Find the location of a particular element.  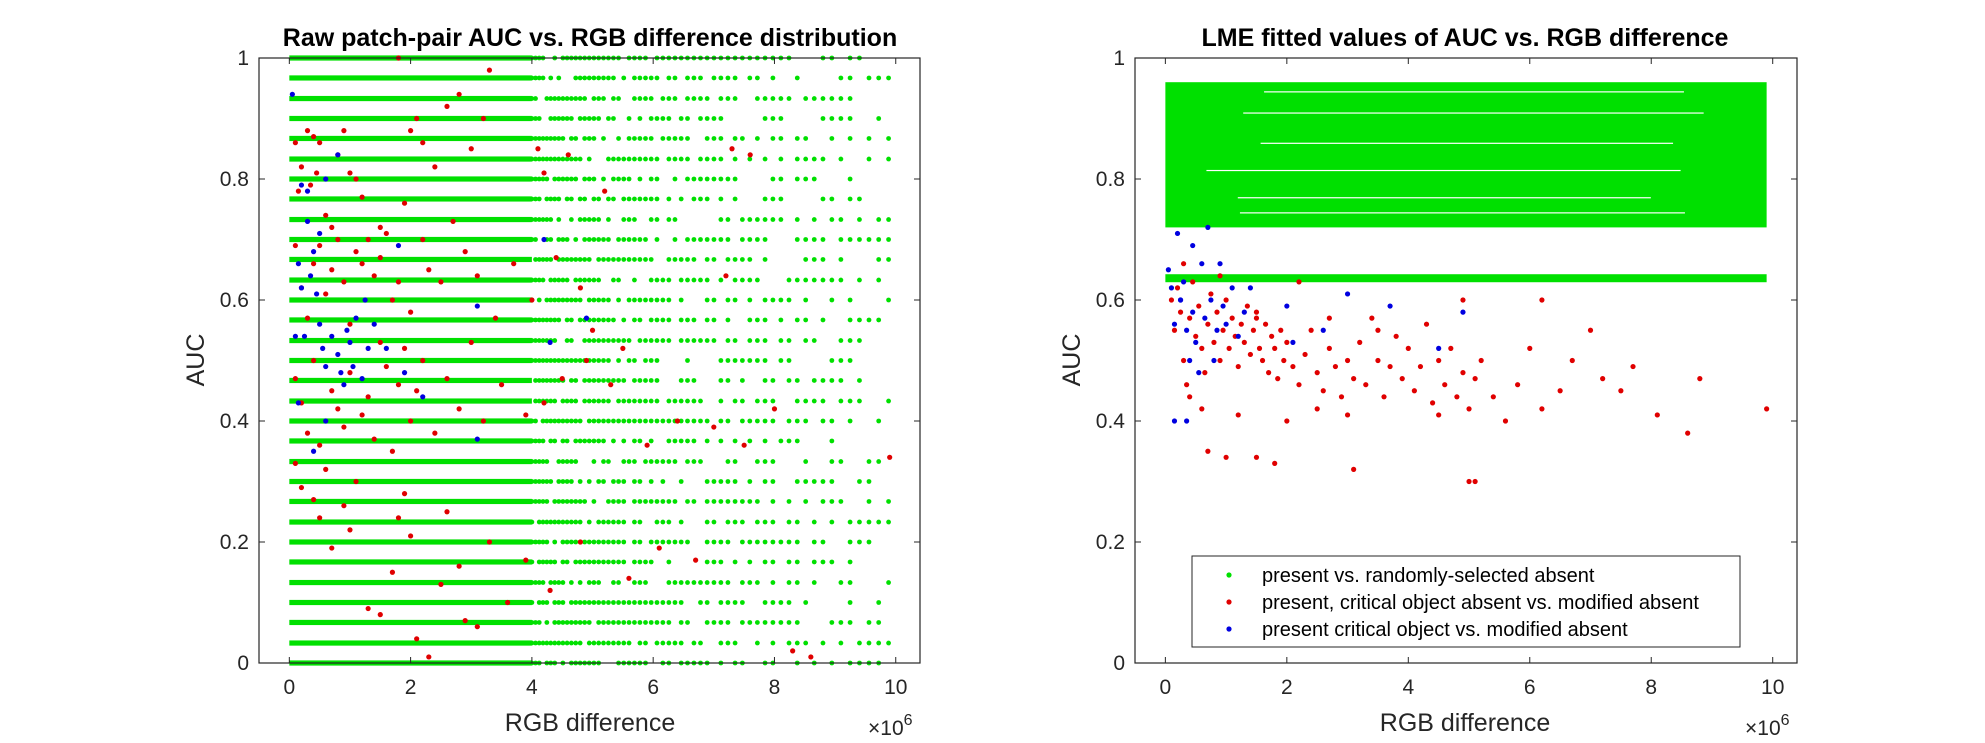

x-tick-label: 8 is located at coordinates (775, 687).